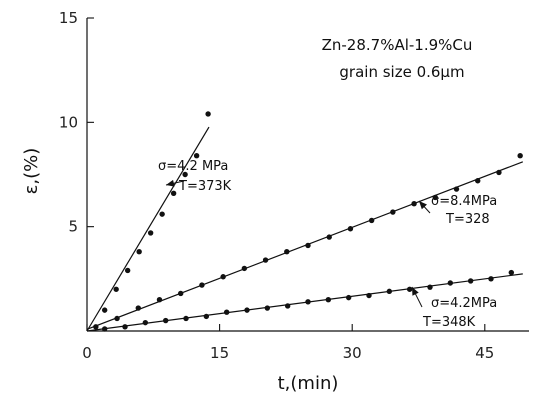 This screenshot has width=539, height=398. What do you see at coordinates (87, 353) in the screenshot?
I see `x-tick-label: 0` at bounding box center [87, 353].